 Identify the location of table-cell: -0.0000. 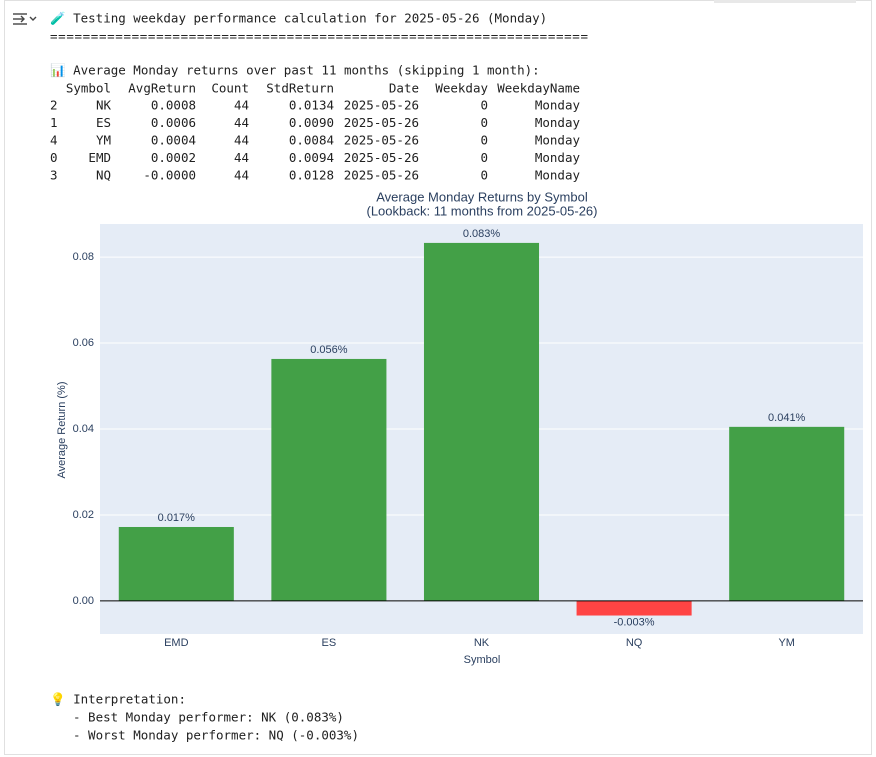
(169, 175).